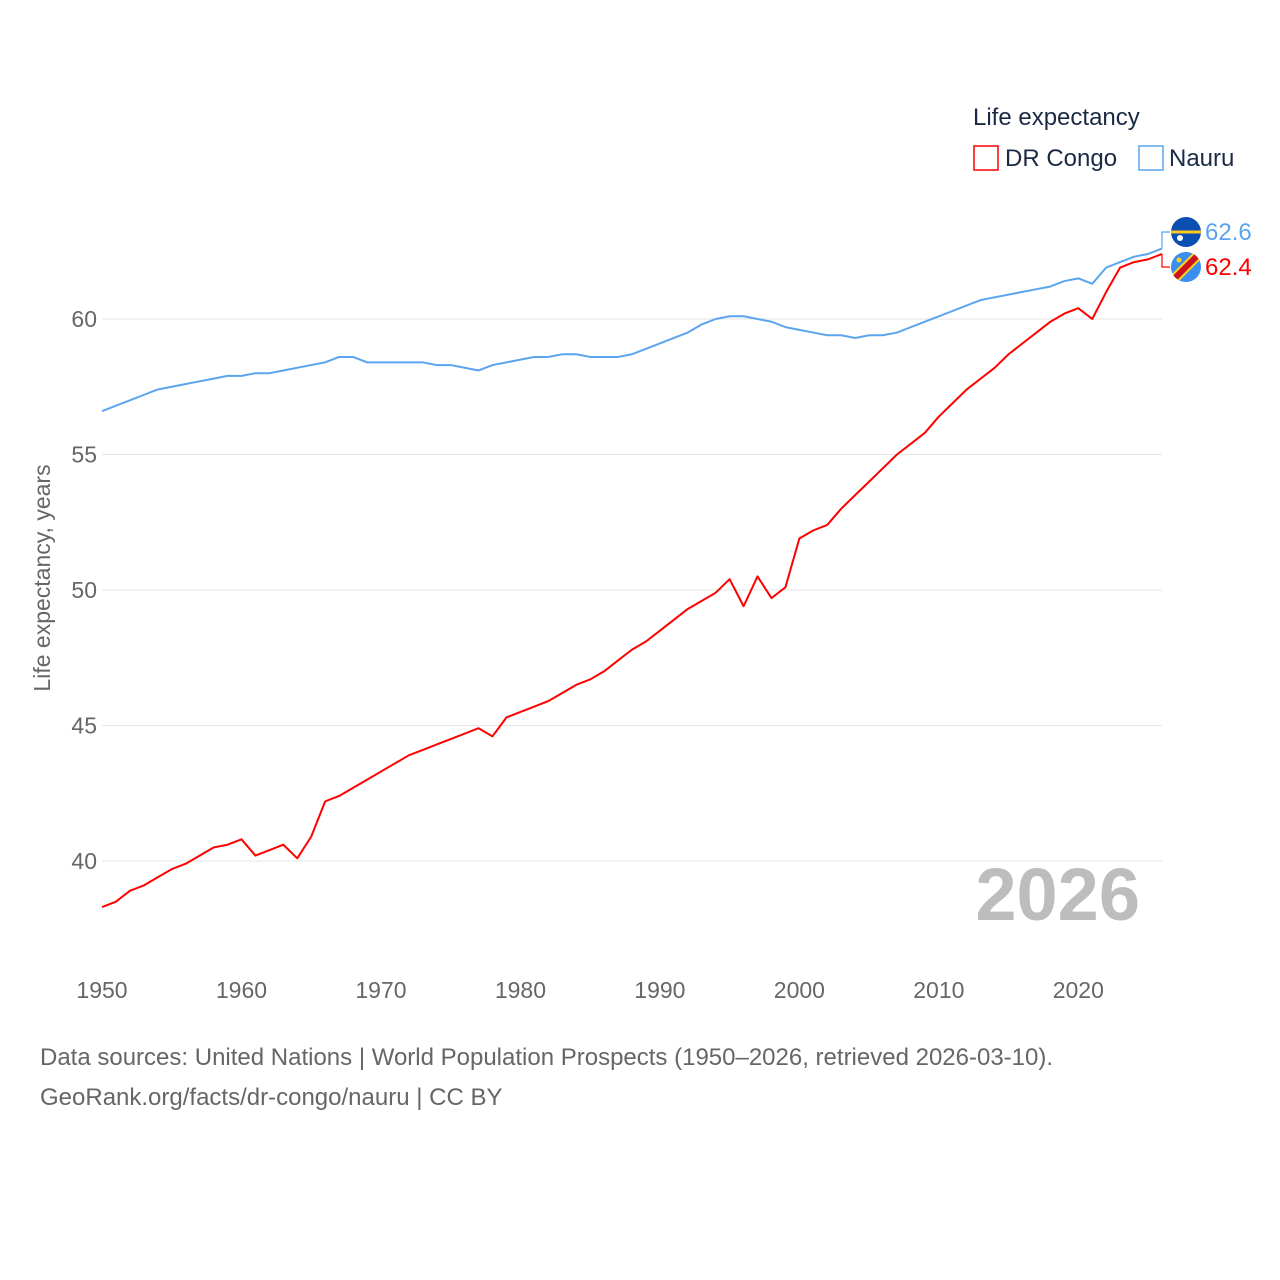 This screenshot has height=1280, width=1280. Describe the element at coordinates (938, 990) in the screenshot. I see `x-tick-label: 2010` at that location.